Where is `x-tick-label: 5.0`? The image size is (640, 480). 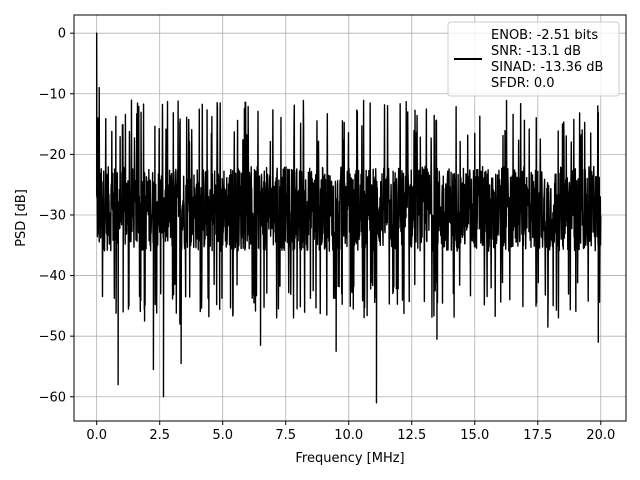 x-tick-label: 5.0 is located at coordinates (222, 435).